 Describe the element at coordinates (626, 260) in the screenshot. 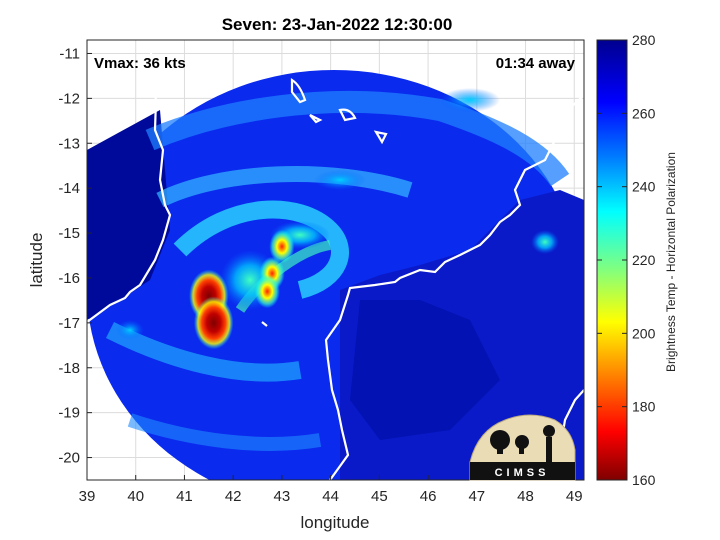

I see `colorbar-tick-labels: 280 260 240 220 200 180 160` at that location.